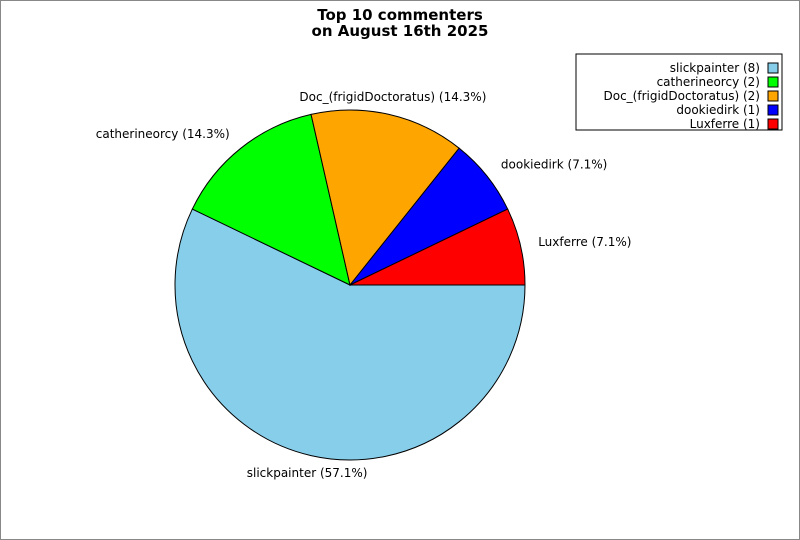 Image resolution: width=800 pixels, height=540 pixels. What do you see at coordinates (725, 124) in the screenshot?
I see `legend-label: Luxferre (1)` at bounding box center [725, 124].